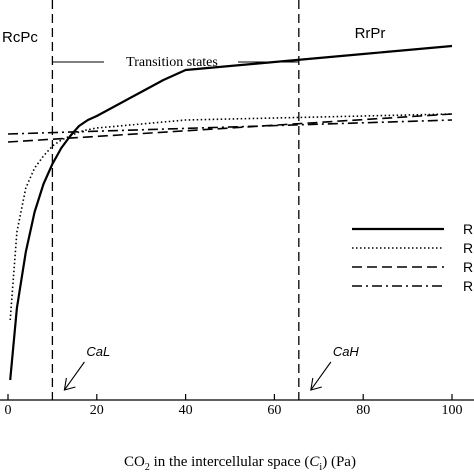  I want to click on x-axis-label-post: ) (Pa), so click(339, 462).